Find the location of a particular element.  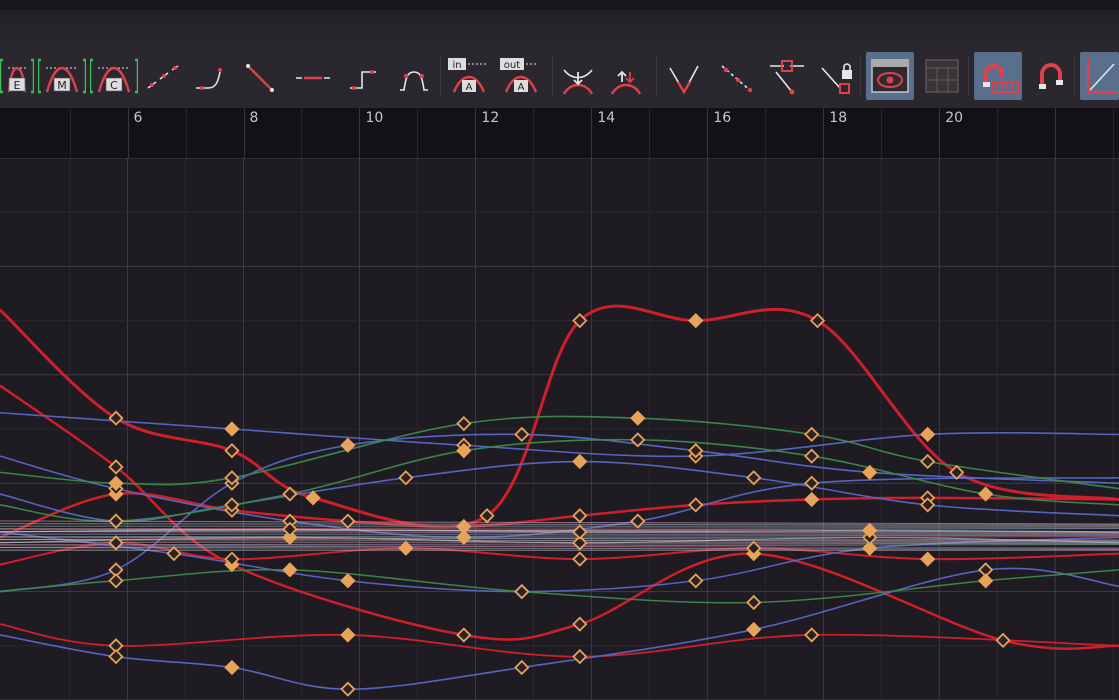

show-buffer-curves-button is located at coordinates (890, 76).